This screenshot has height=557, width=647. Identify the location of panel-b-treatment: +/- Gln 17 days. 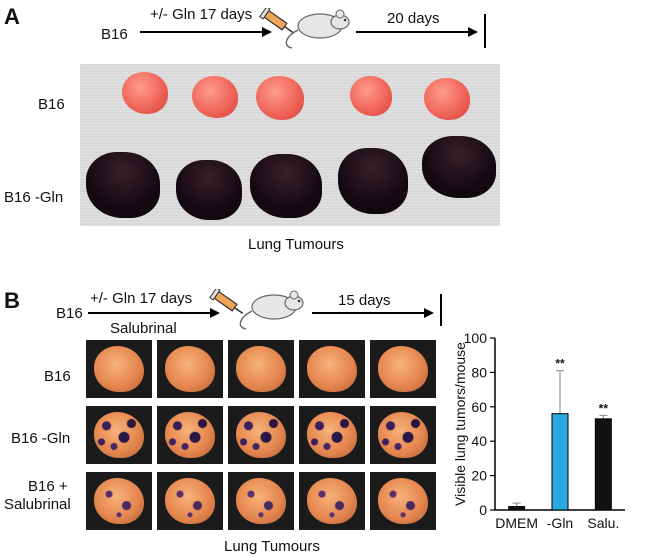
(141, 298).